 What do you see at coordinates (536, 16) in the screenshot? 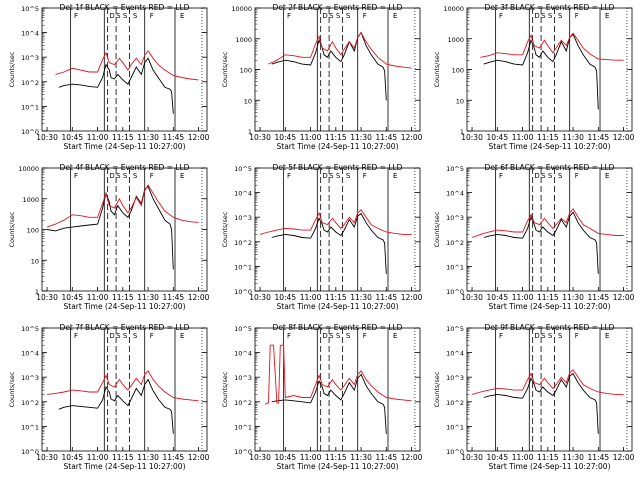
I see `interval-label: D` at bounding box center [536, 16].